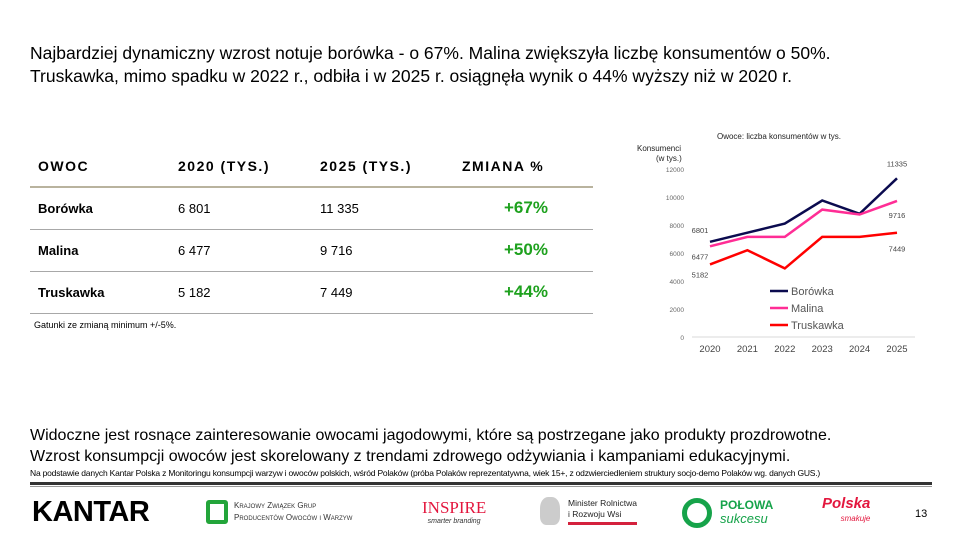  Describe the element at coordinates (595, 514) in the screenshot. I see `ministry-text: i Rozwoju Wsi` at that location.